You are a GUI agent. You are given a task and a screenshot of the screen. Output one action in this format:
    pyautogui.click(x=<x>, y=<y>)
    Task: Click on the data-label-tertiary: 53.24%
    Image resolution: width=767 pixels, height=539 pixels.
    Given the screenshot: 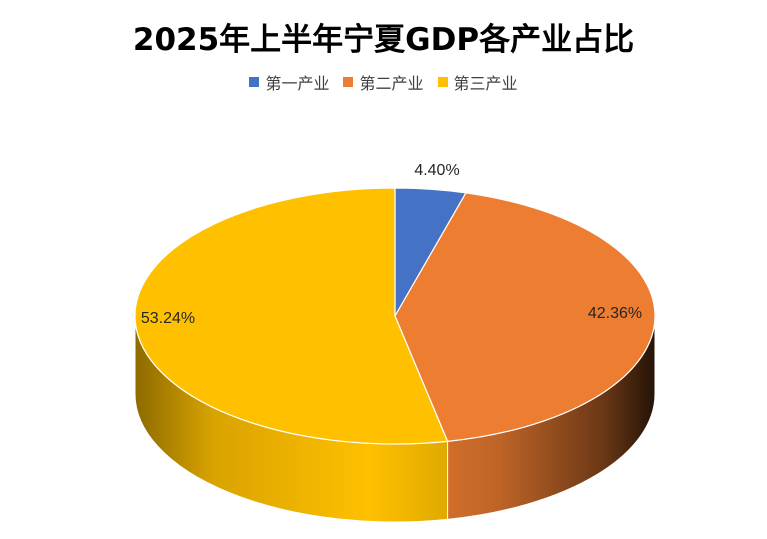 What is the action you would take?
    pyautogui.click(x=168, y=318)
    